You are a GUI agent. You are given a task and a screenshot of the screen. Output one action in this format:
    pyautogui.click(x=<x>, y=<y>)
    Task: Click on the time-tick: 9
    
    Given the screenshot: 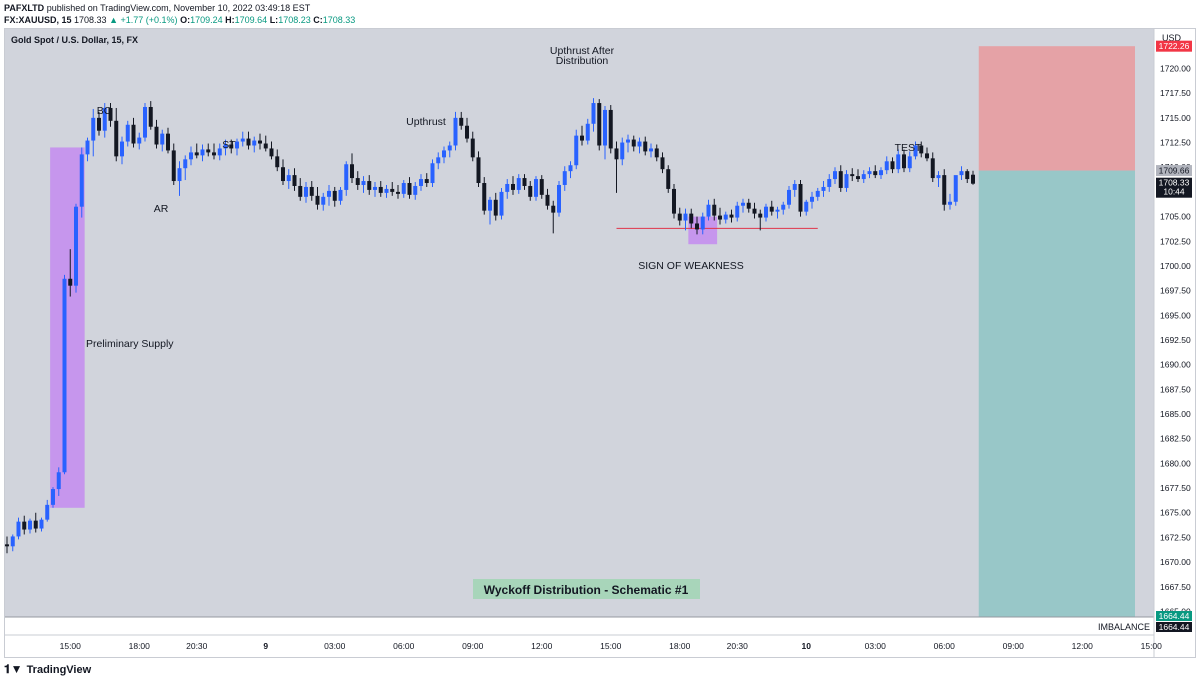 What is the action you would take?
    pyautogui.click(x=265, y=646)
    